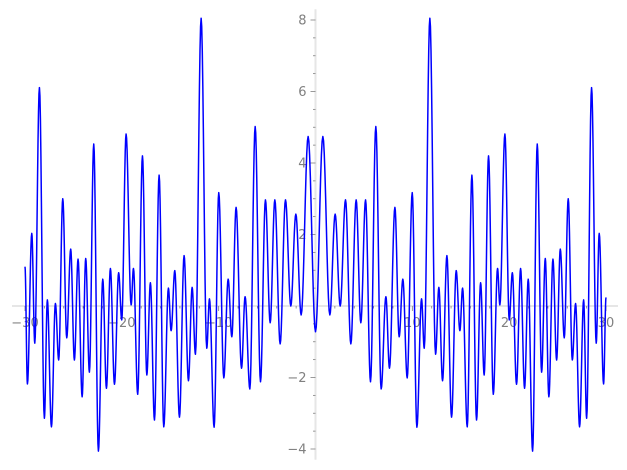  I want to click on x-tick-label: −10, so click(218, 323).